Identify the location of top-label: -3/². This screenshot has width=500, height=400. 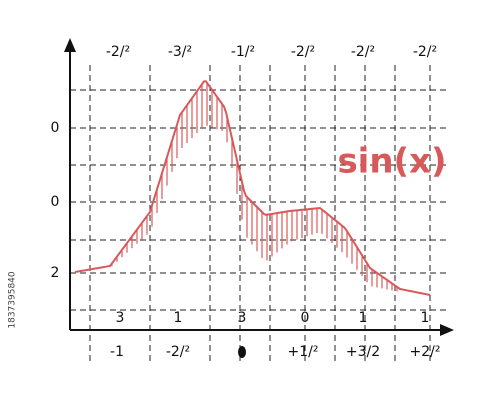
(180, 52).